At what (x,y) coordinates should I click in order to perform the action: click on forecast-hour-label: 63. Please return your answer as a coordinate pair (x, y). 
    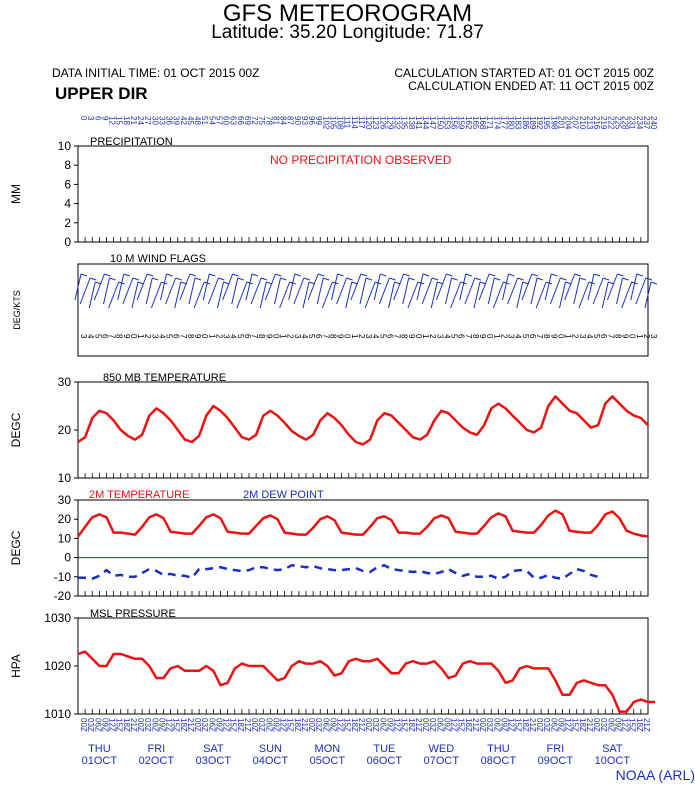
    Looking at the image, I should click on (233, 120).